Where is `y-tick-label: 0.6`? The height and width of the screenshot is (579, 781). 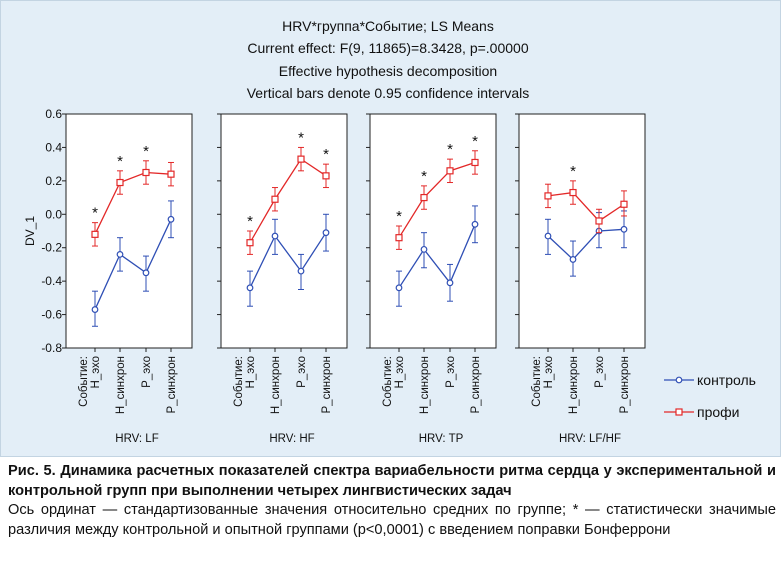
y-tick-label: 0.6 is located at coordinates (53, 114).